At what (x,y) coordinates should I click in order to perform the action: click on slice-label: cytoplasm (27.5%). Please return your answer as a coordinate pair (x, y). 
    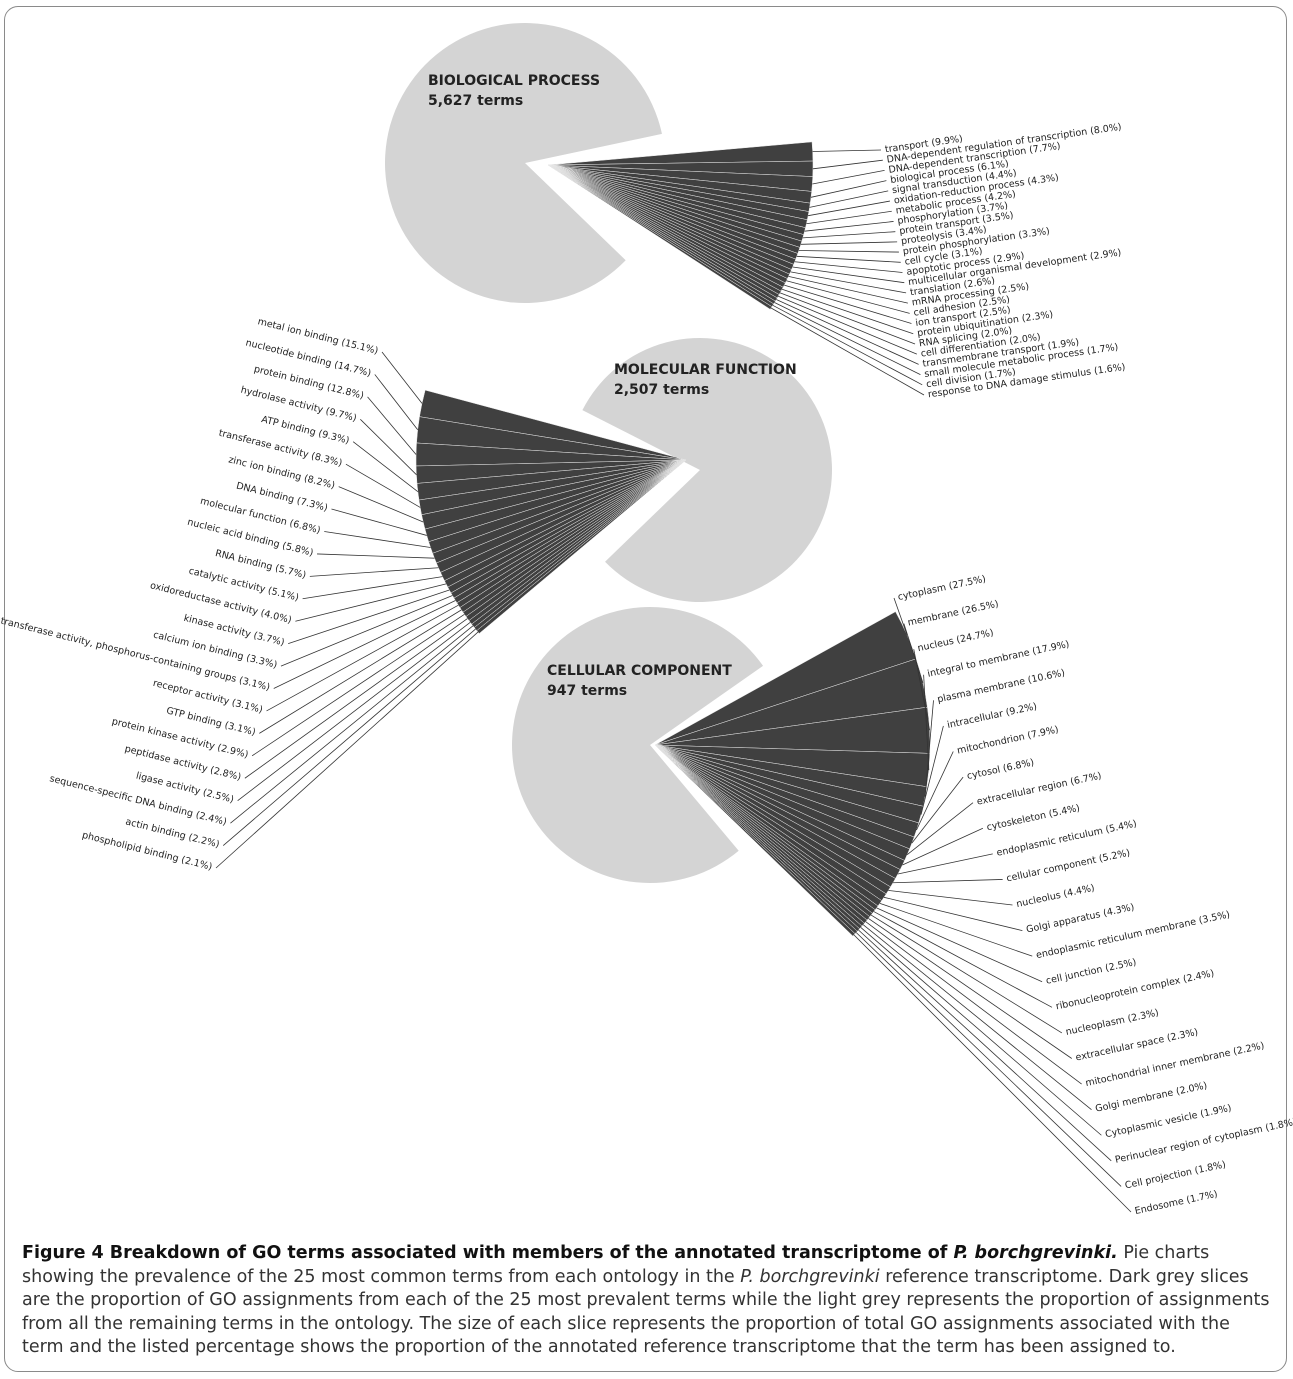
    Looking at the image, I should click on (942, 588).